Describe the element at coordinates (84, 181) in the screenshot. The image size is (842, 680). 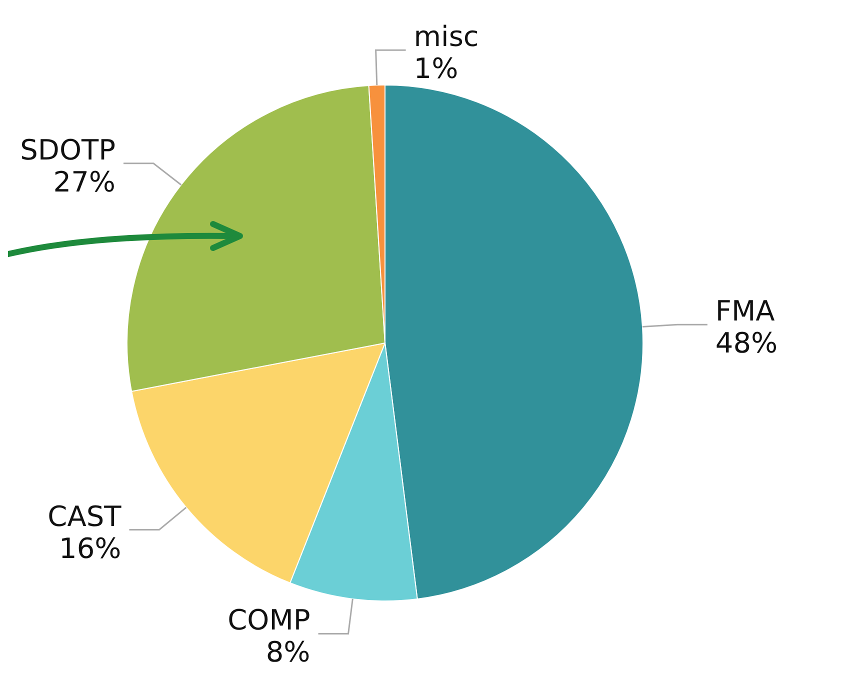
I see `data-label: 27%` at that location.